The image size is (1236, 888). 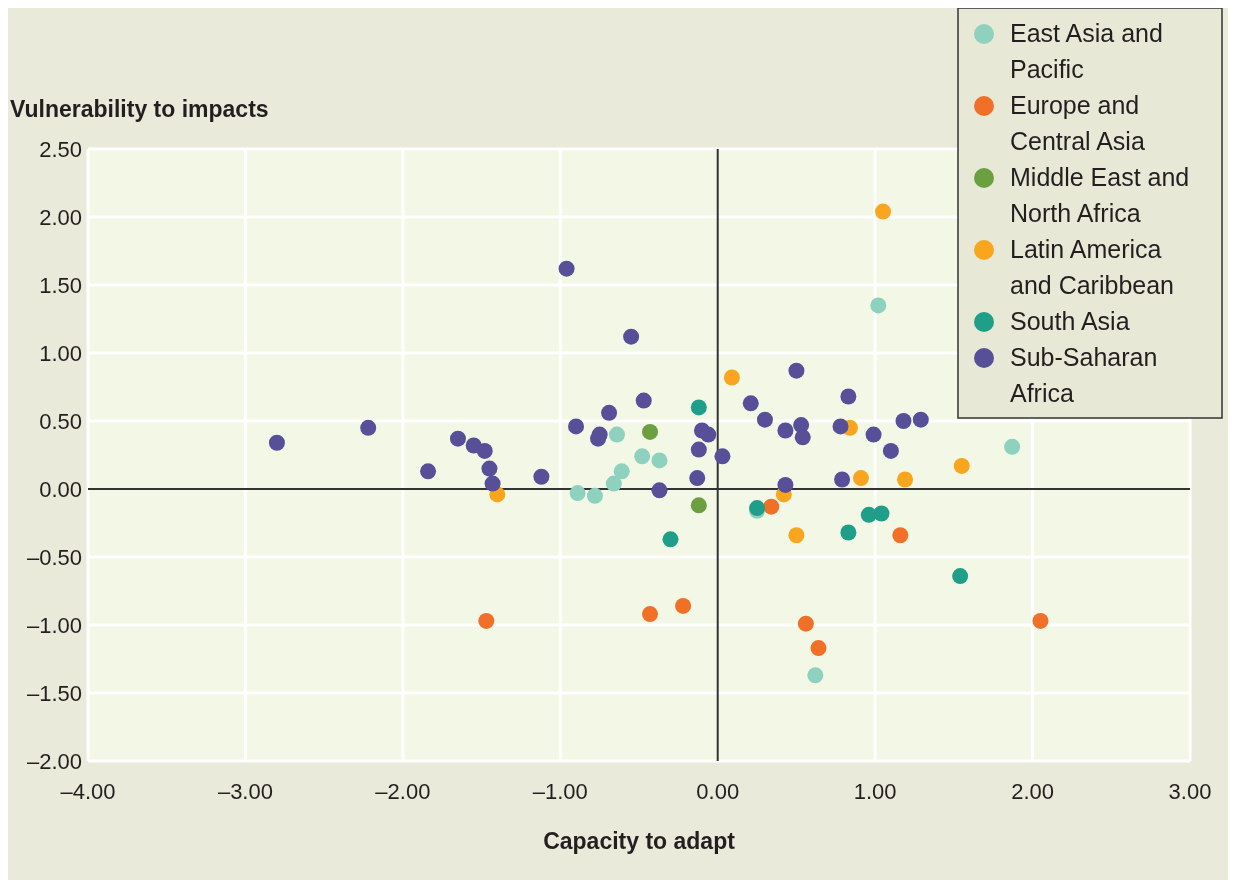 What do you see at coordinates (54, 761) in the screenshot?
I see `y-tick-label: –2.00` at bounding box center [54, 761].